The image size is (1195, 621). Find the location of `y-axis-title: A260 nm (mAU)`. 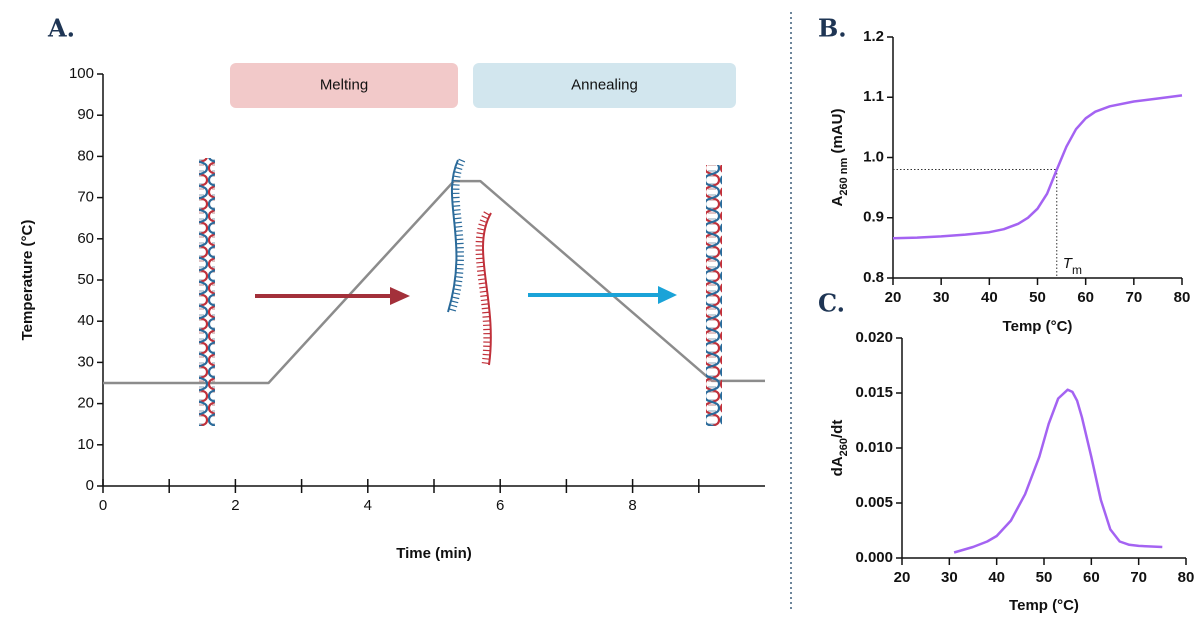

y-axis-title: A260 nm (mAU) is located at coordinates (839, 158).